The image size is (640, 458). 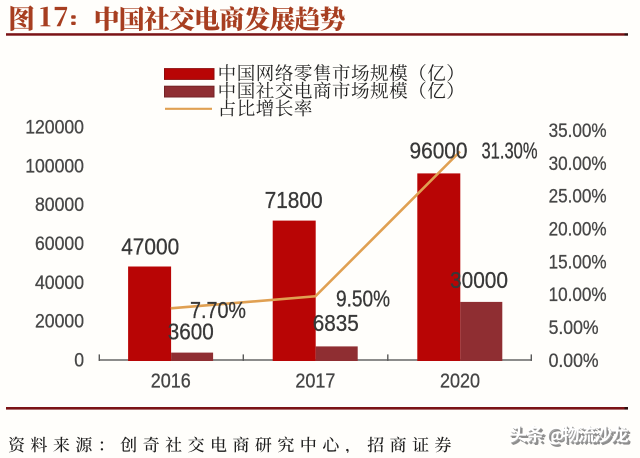 What do you see at coordinates (191, 332) in the screenshot?
I see `svg-text: 3600` at bounding box center [191, 332].